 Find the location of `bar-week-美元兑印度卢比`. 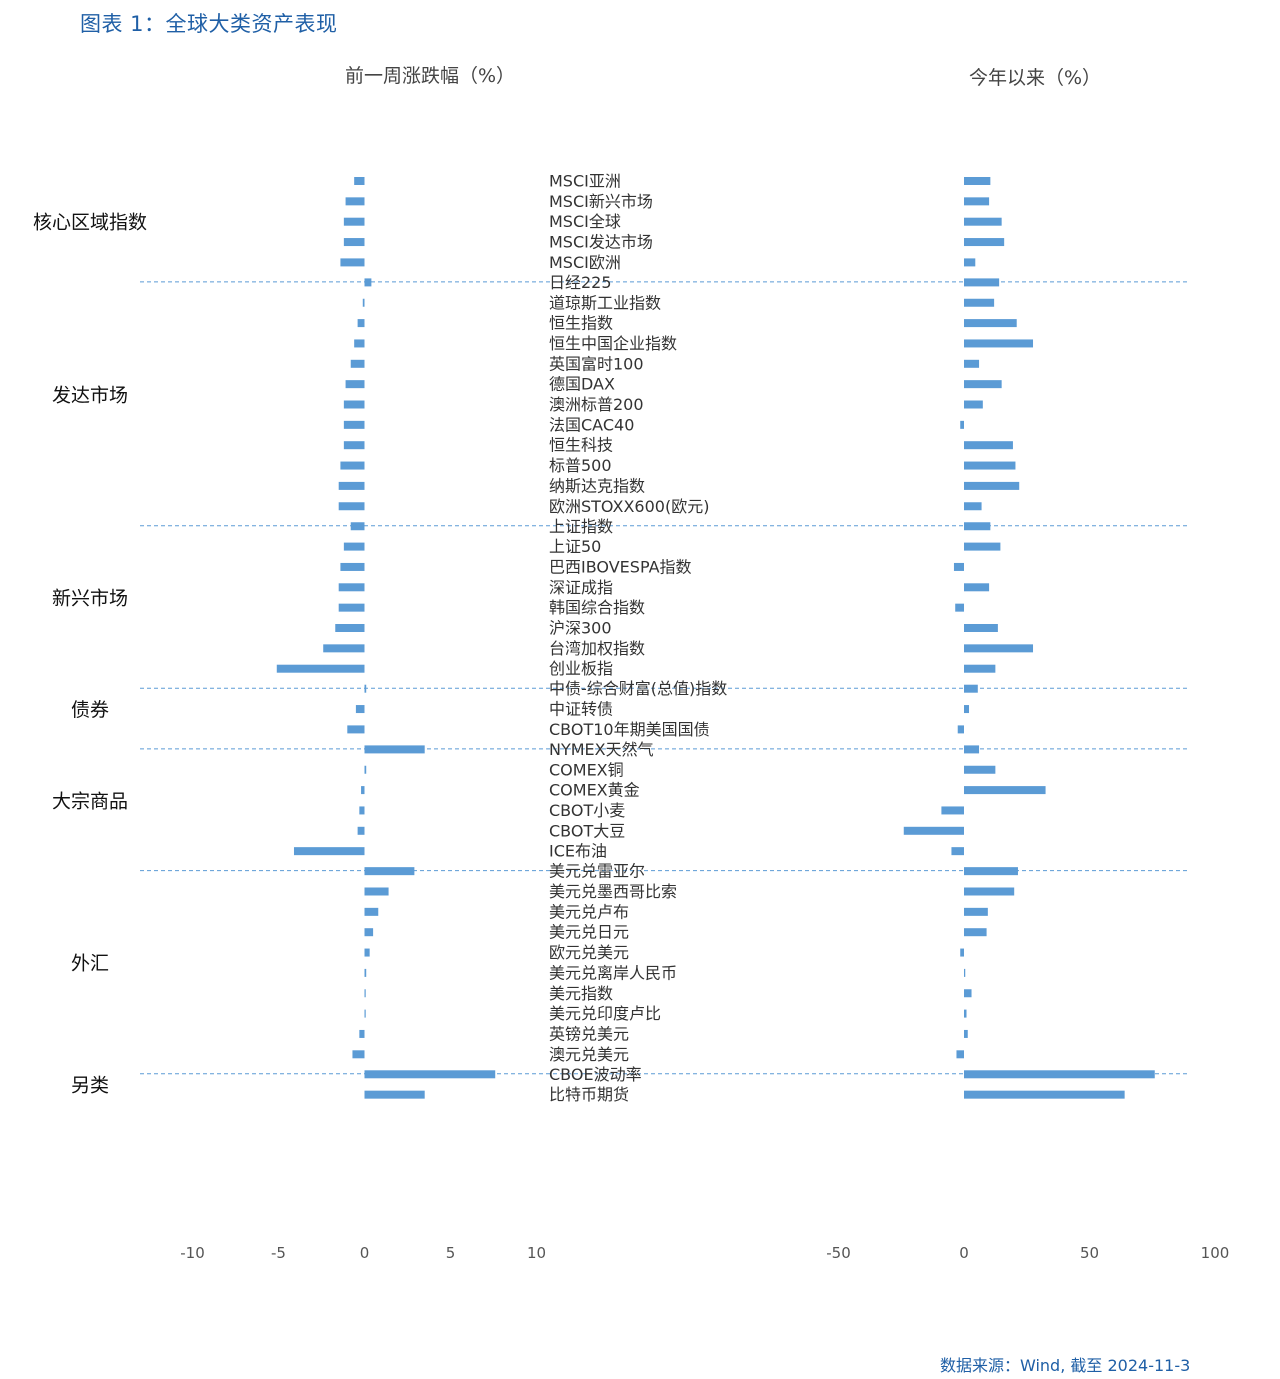

bar-week-美元兑印度卢比 is located at coordinates (365, 1013).